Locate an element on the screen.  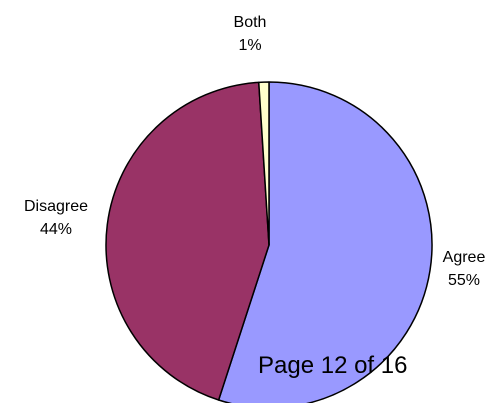
slice-label-both: Both is located at coordinates (250, 22).